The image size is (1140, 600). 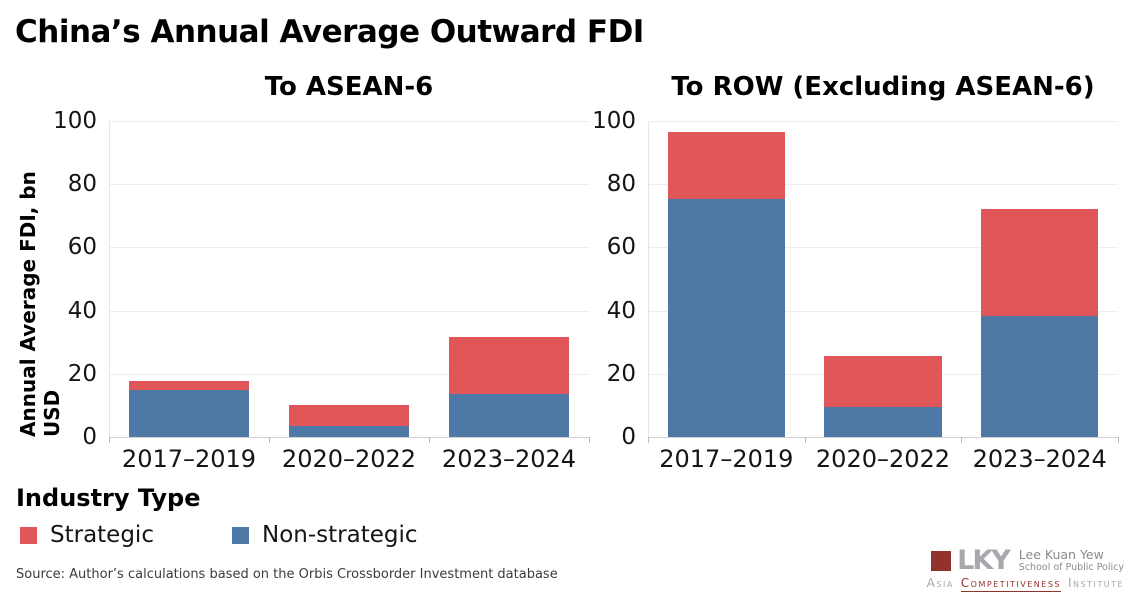 I want to click on legend-item-strategic: Strategic, so click(x=87, y=535).